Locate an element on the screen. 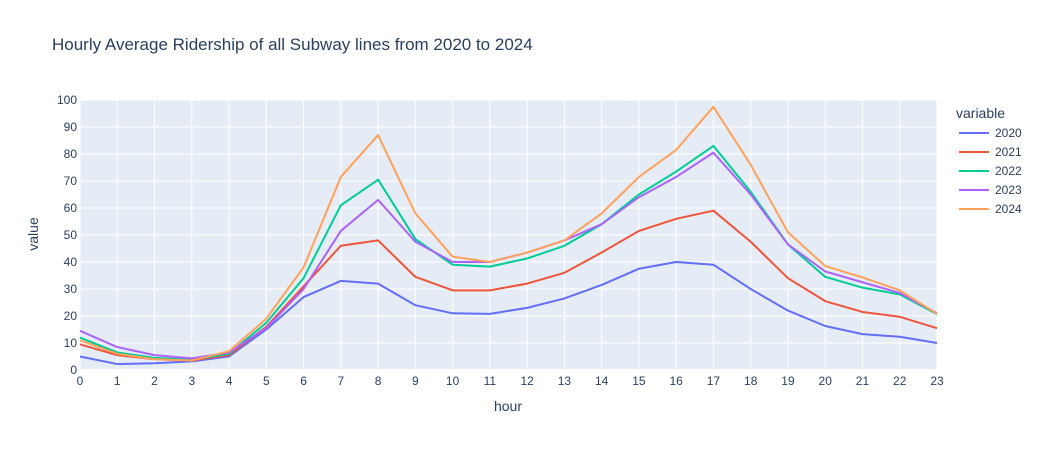 The width and height of the screenshot is (1042, 450). y-tick-label: 60 is located at coordinates (71, 208).